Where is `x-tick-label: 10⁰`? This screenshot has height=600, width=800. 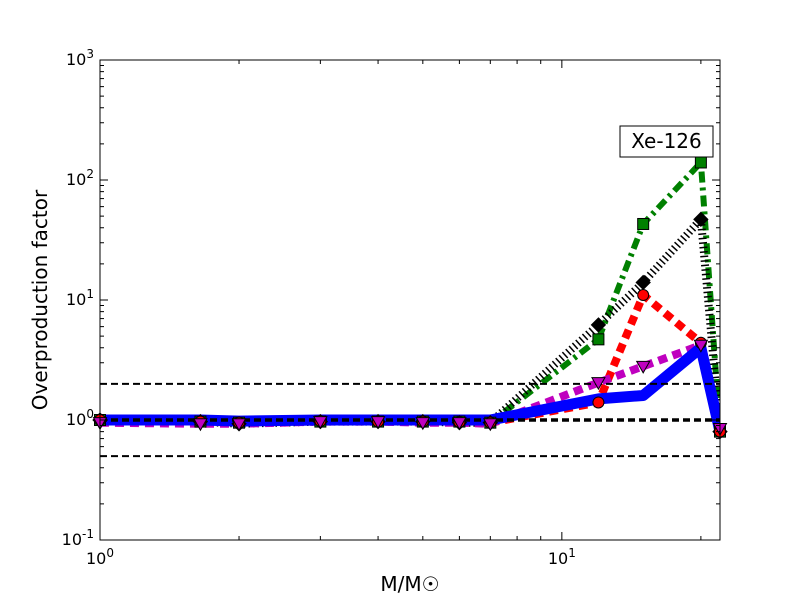
x-tick-label: 10⁰ is located at coordinates (100, 557).